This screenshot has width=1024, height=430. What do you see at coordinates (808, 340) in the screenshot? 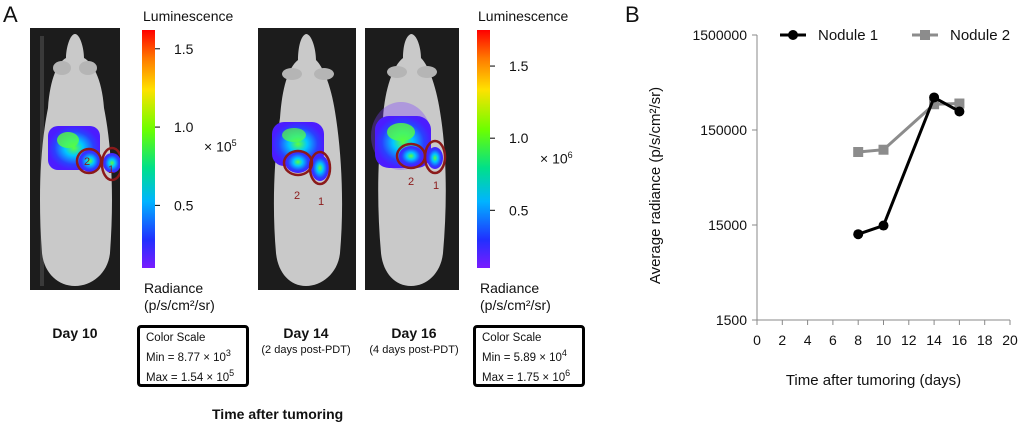
I see `x-tick-label: 4` at bounding box center [808, 340].